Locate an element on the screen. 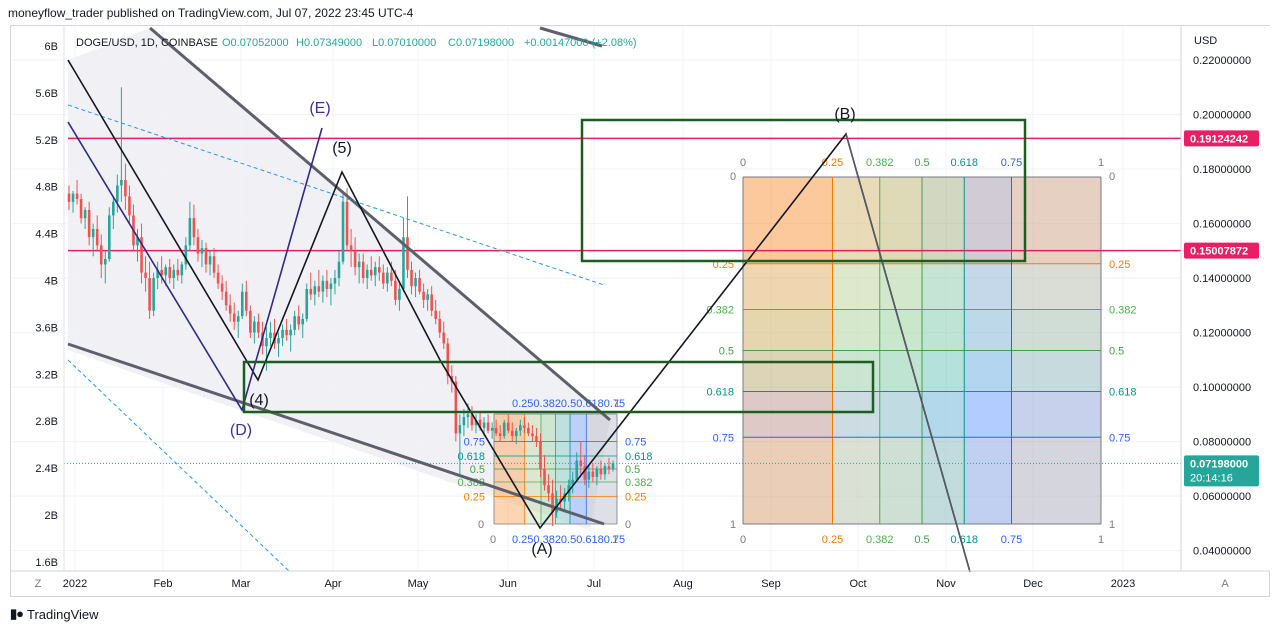  fib-small-top-labels: 0.250.3820.50.6180.75 is located at coordinates (568, 404).